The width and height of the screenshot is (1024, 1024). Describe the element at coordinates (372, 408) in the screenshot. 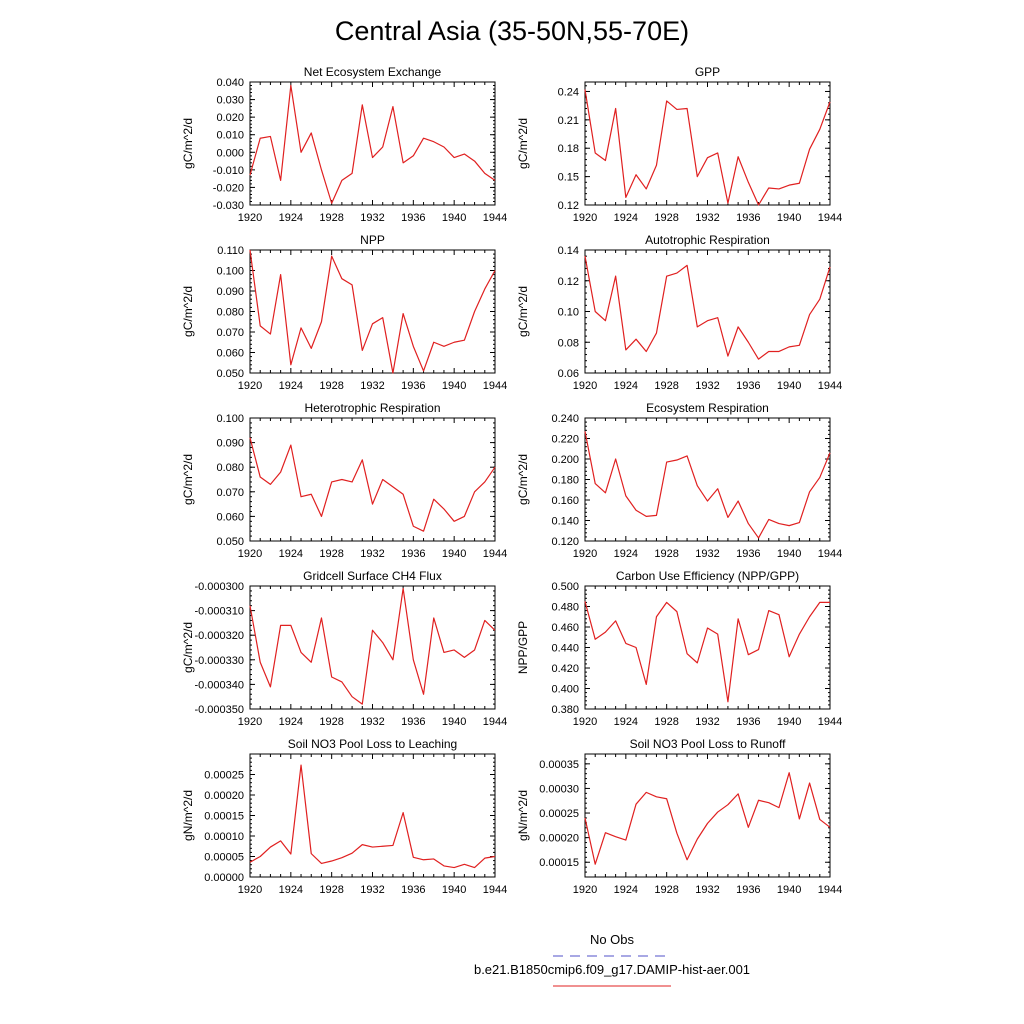

I see `chart-title: Heterotrophic Respiration` at that location.